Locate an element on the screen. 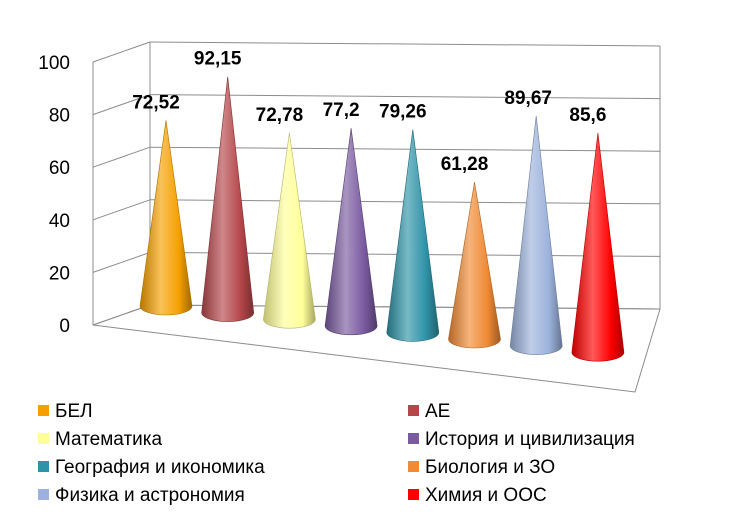 The height and width of the screenshot is (522, 748). legend-item: История и цивилизация is located at coordinates (521, 439).